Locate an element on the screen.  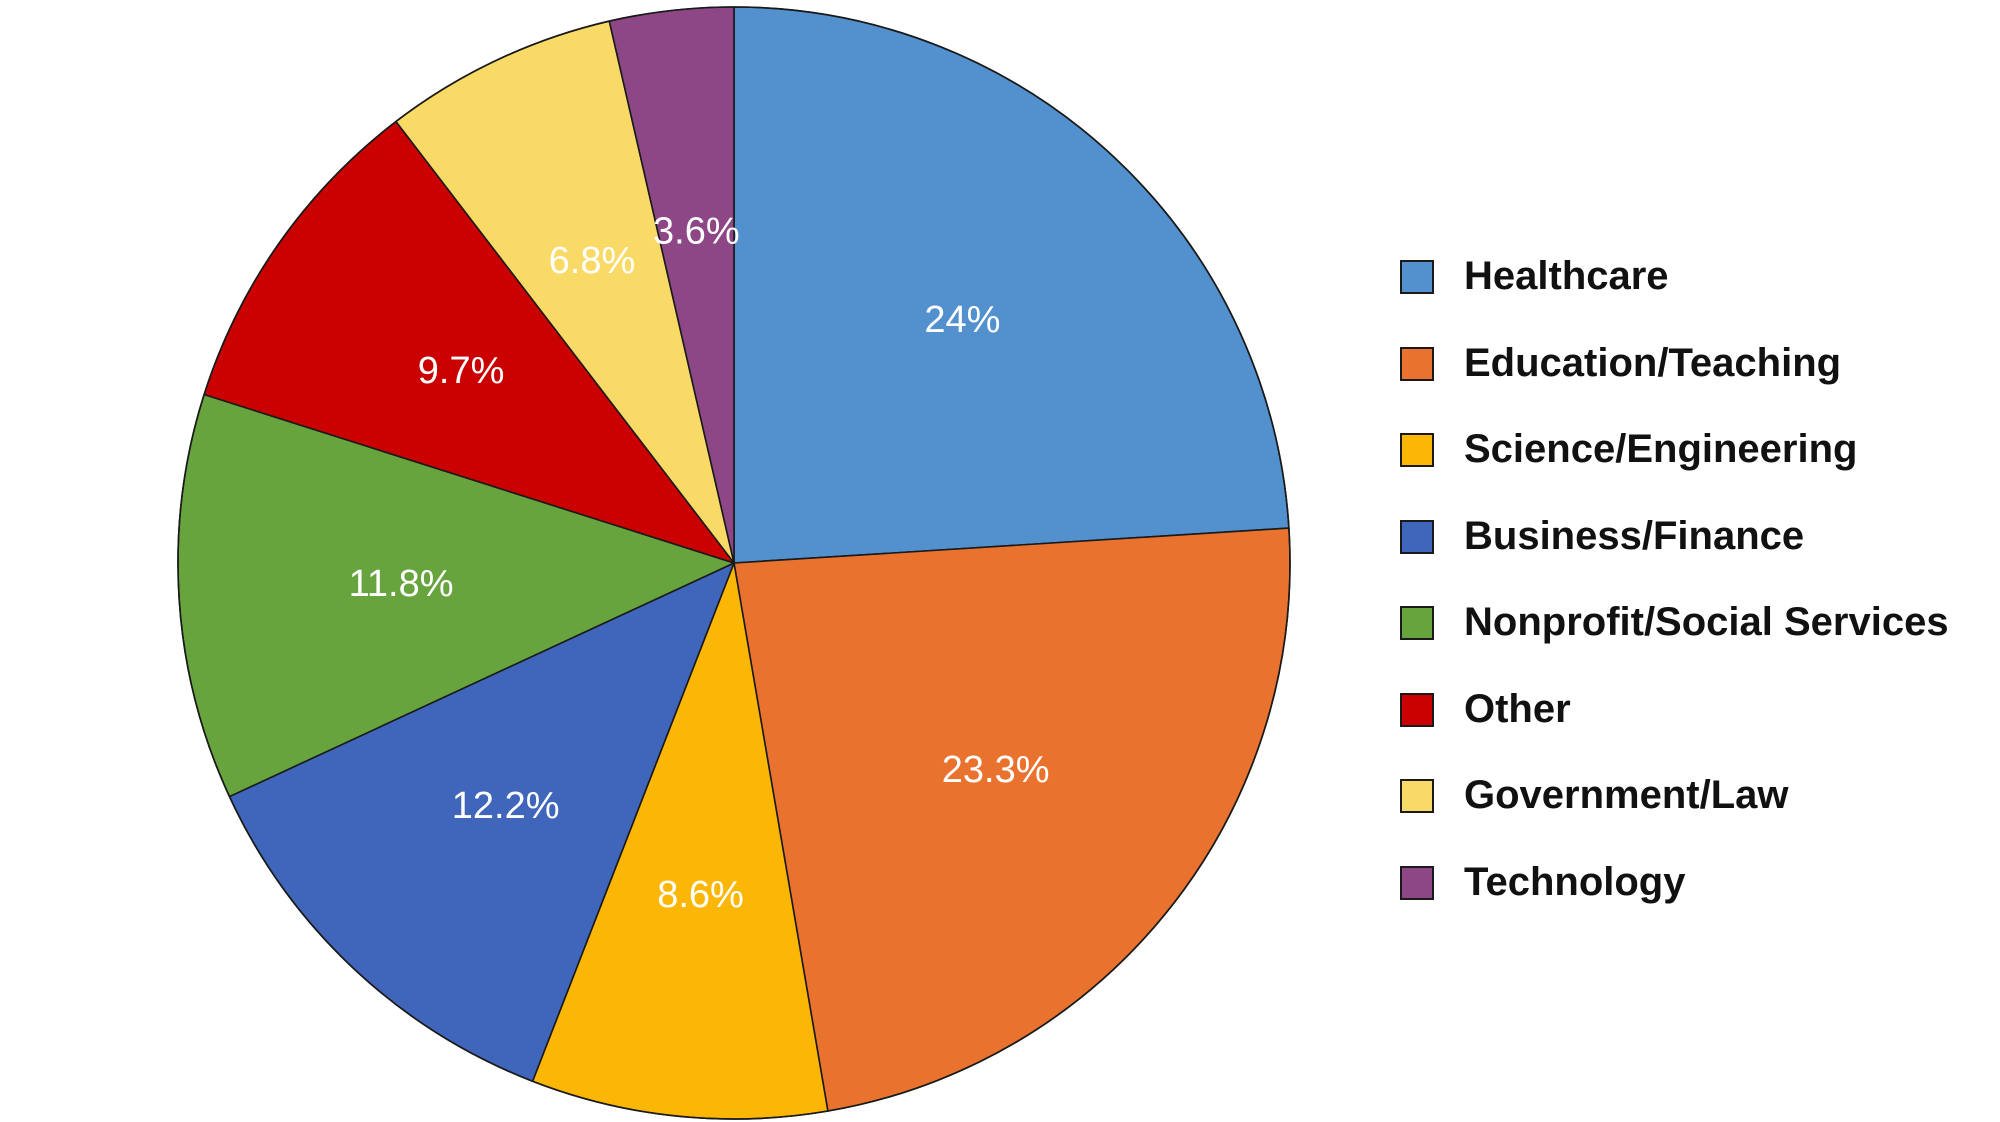
slice-value-label: 11.8% is located at coordinates (401, 584).